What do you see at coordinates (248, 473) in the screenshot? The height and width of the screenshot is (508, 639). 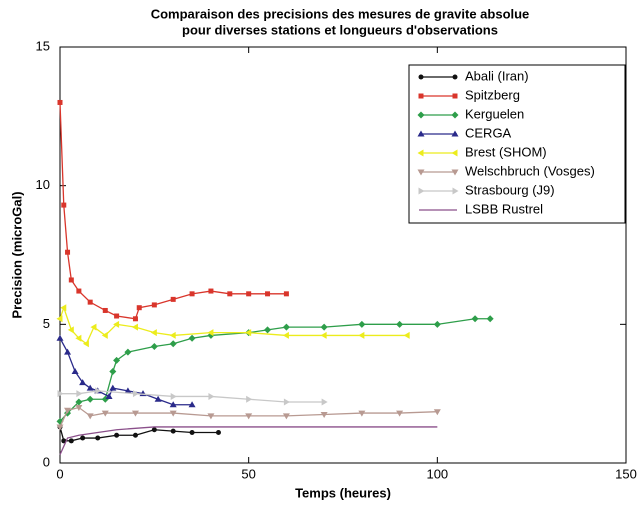 I see `x-tick-label: 50` at bounding box center [248, 473].